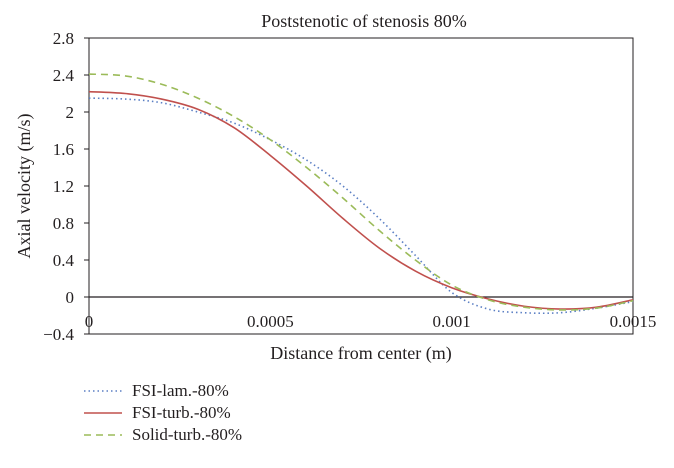  I want to click on y-tick-label: 2, so click(70, 112).